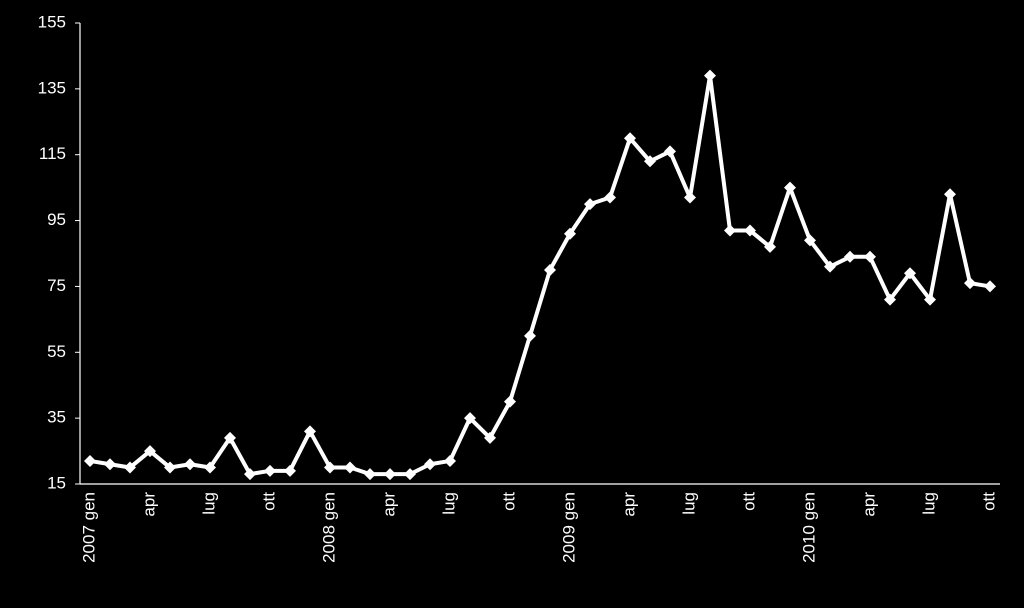  What do you see at coordinates (56, 417) in the screenshot?
I see `y-tick-label: 35` at bounding box center [56, 417].